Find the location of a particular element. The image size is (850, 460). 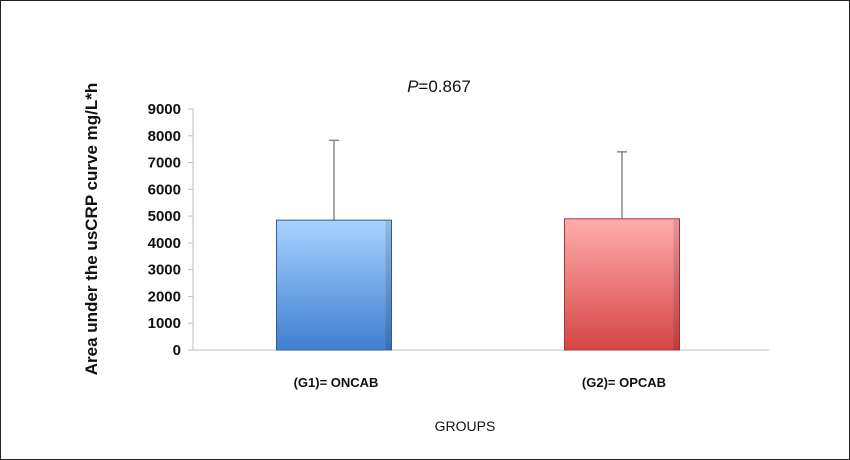

chart-title-p: P is located at coordinates (413, 86).